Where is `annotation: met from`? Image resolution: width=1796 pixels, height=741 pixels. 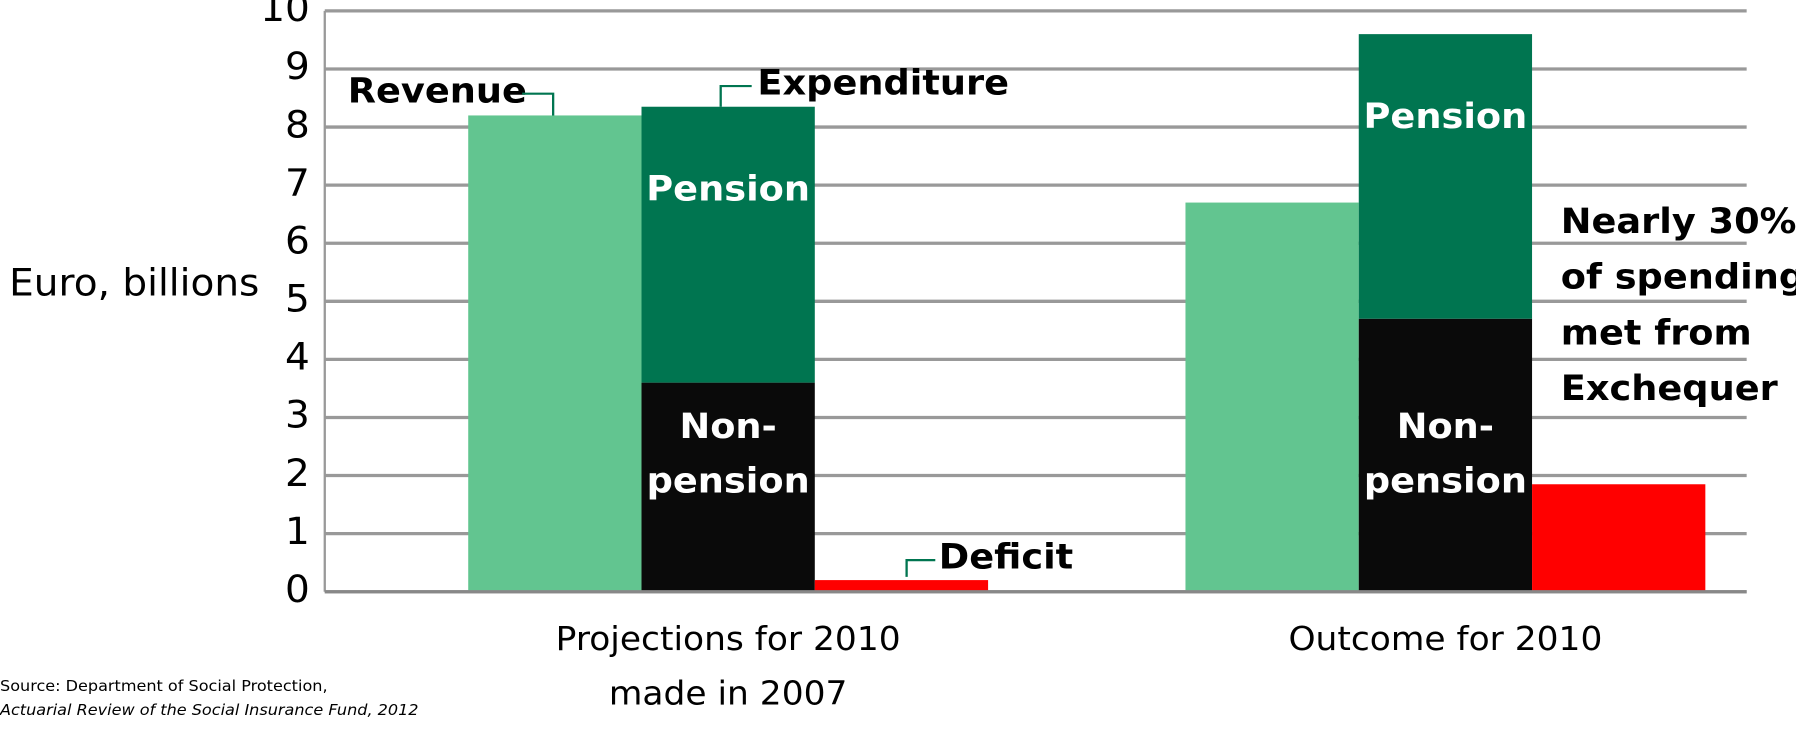
annotation: met from is located at coordinates (1656, 333).